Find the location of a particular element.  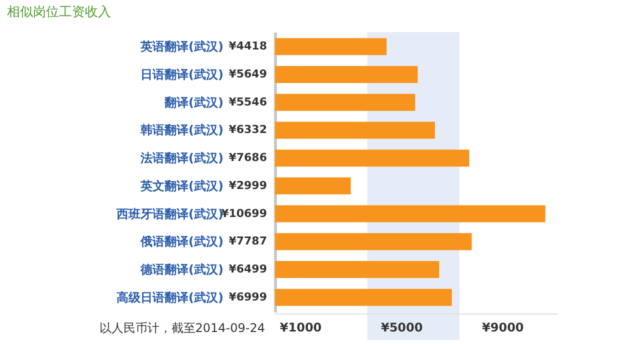

y-tick-label: 英文翻译(武汉) is located at coordinates (182, 185).